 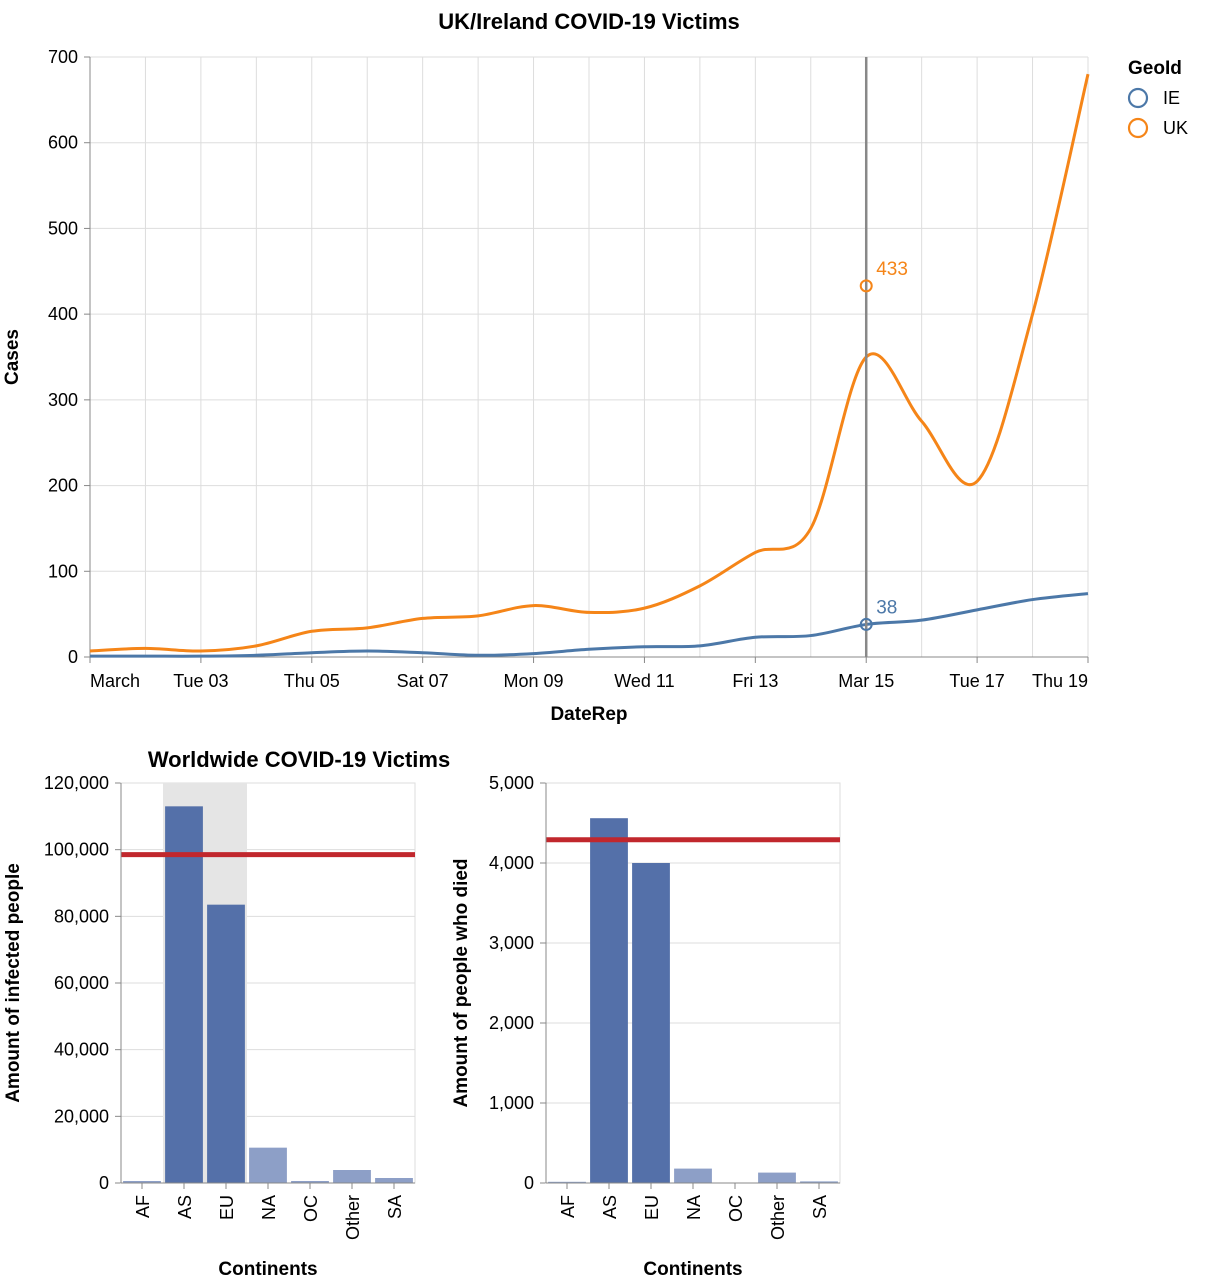 What do you see at coordinates (511, 1023) in the screenshot?
I see `y-tick-label: 2,000` at bounding box center [511, 1023].